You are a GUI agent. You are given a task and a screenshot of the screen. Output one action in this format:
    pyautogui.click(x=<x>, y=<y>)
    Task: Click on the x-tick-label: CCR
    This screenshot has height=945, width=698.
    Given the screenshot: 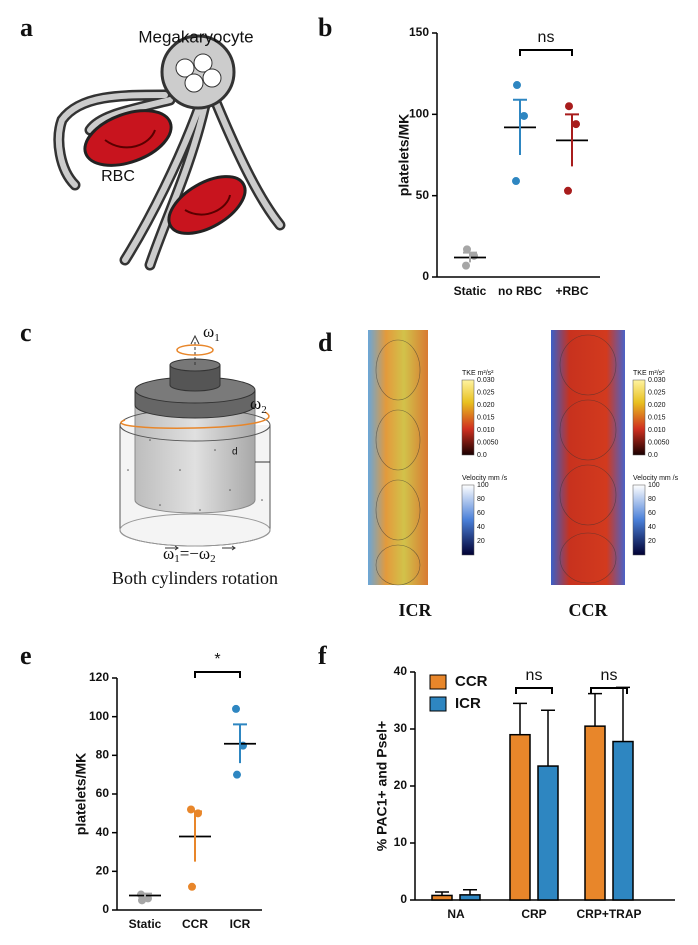 What is the action you would take?
    pyautogui.click(x=195, y=924)
    